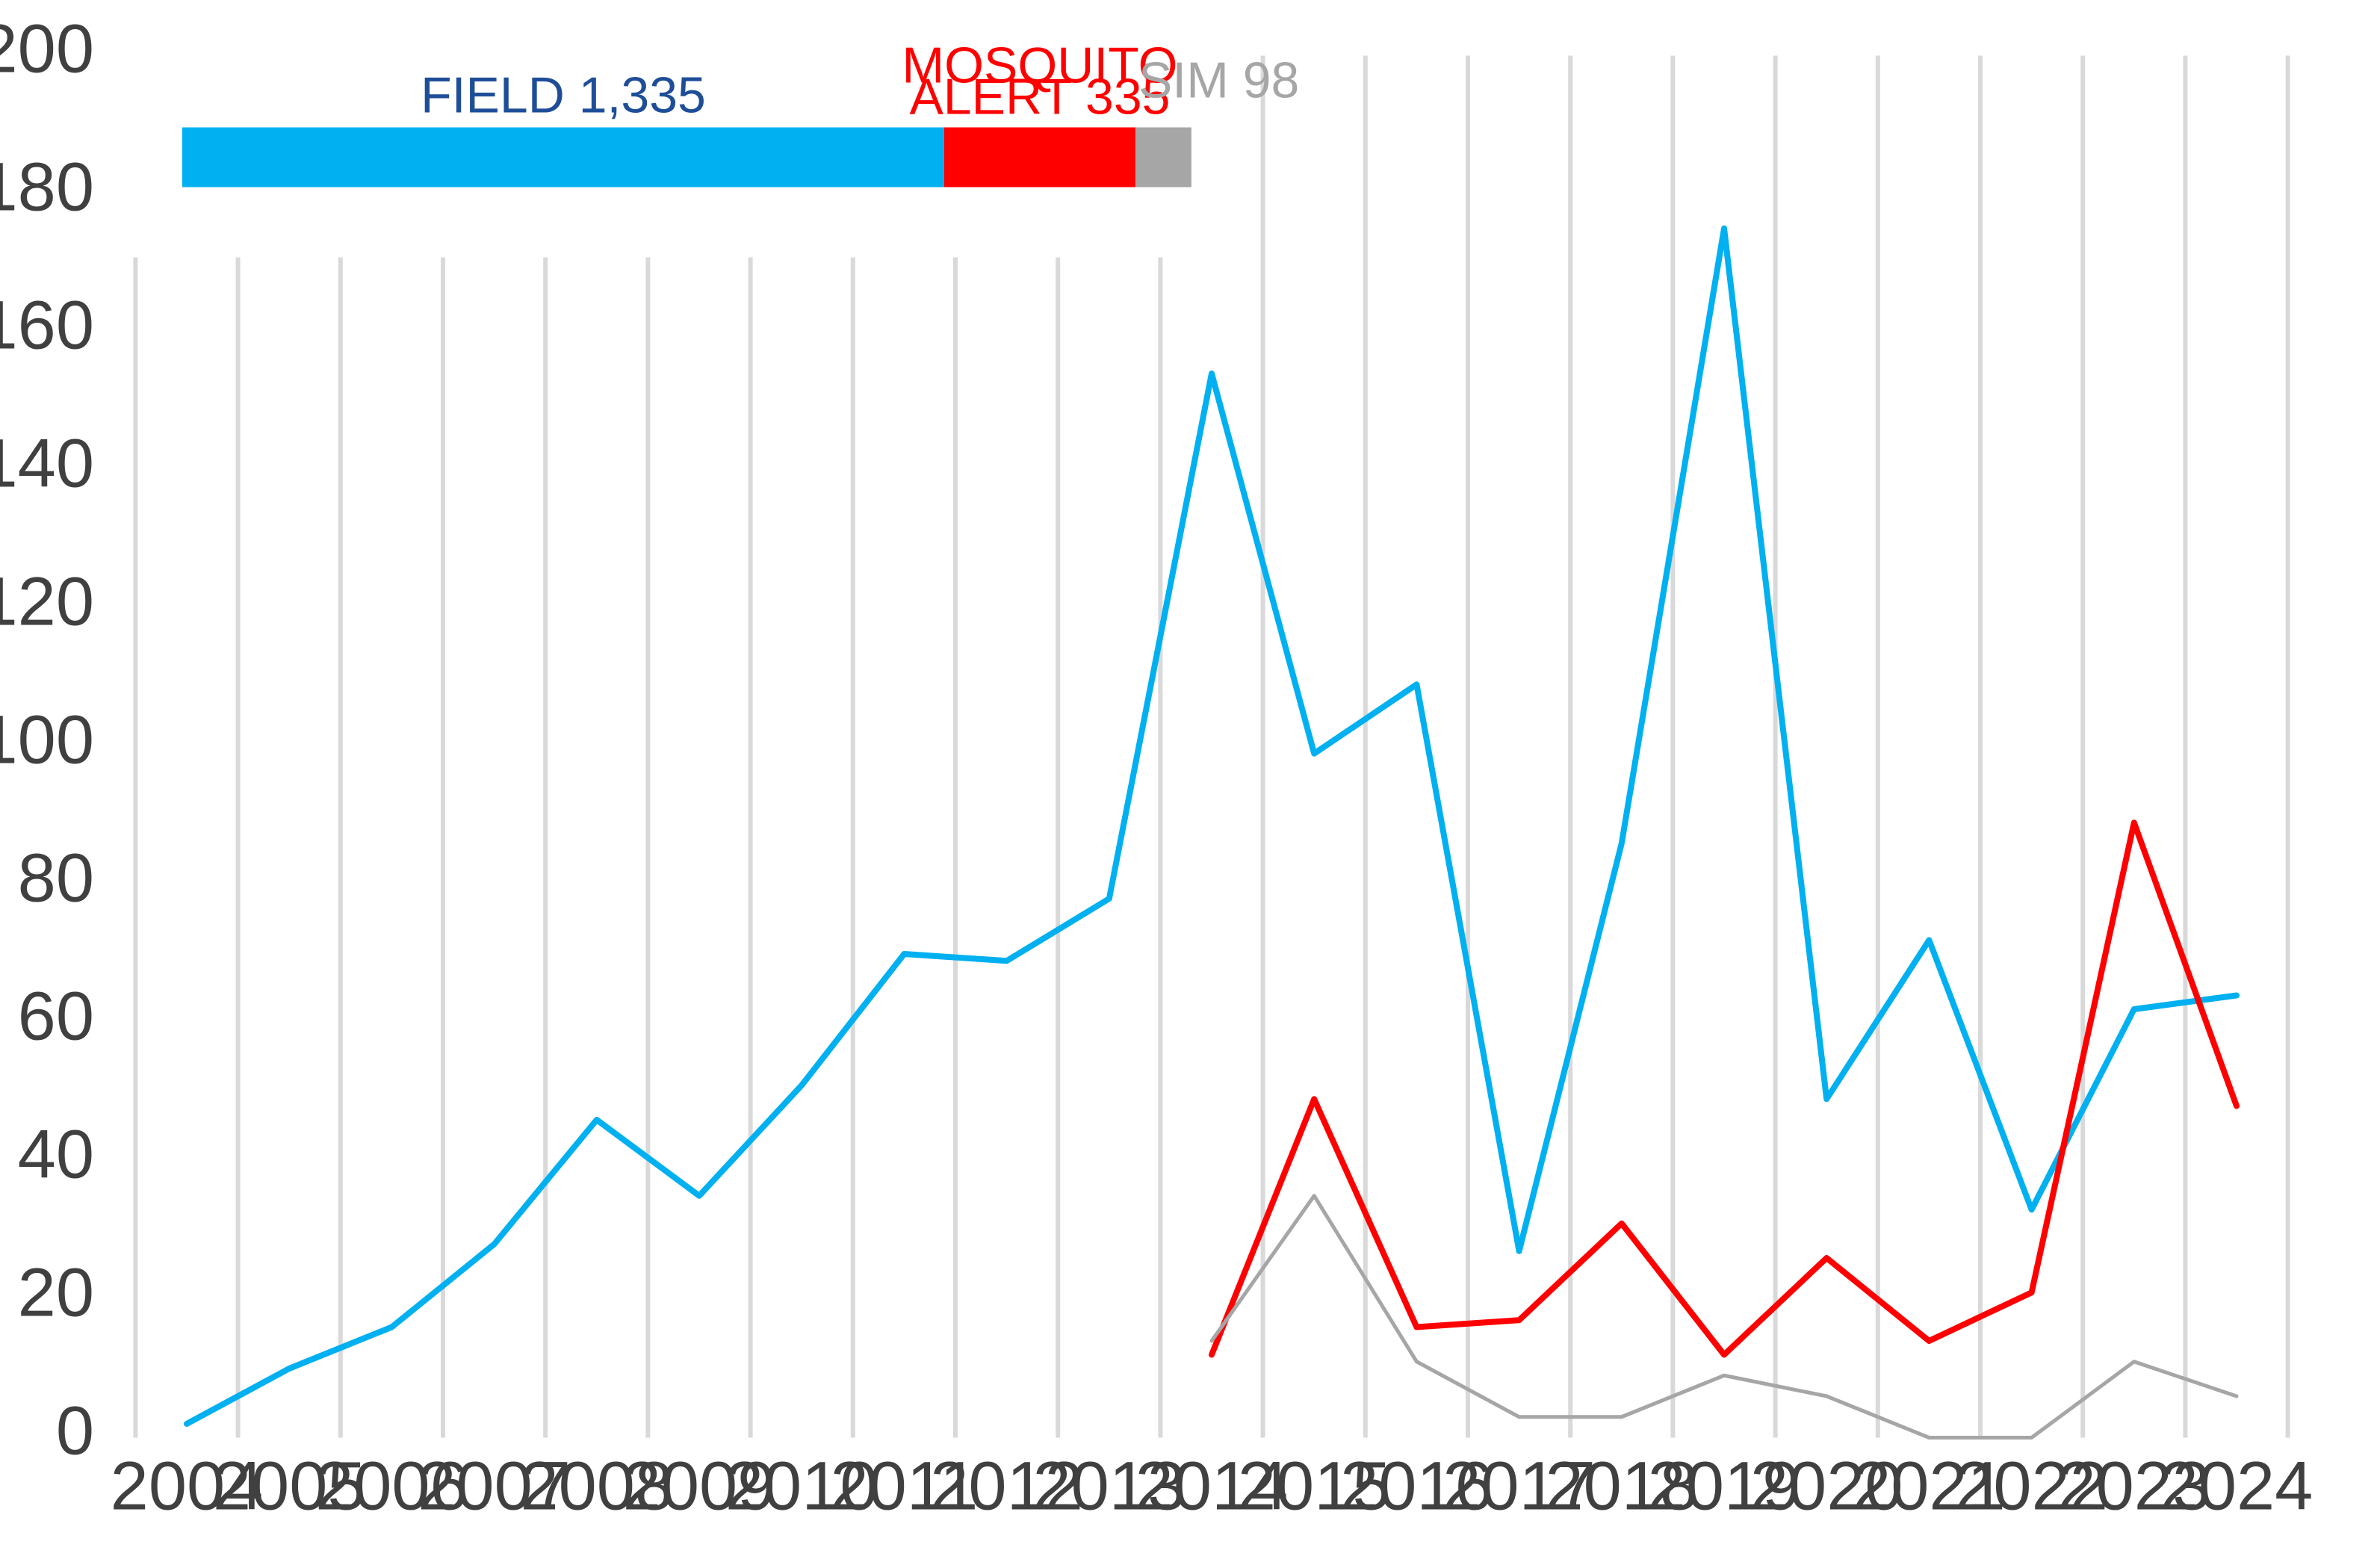  Describe the element at coordinates (1039, 97) in the screenshot. I see `summary-label-line: ALERT 335` at that location.